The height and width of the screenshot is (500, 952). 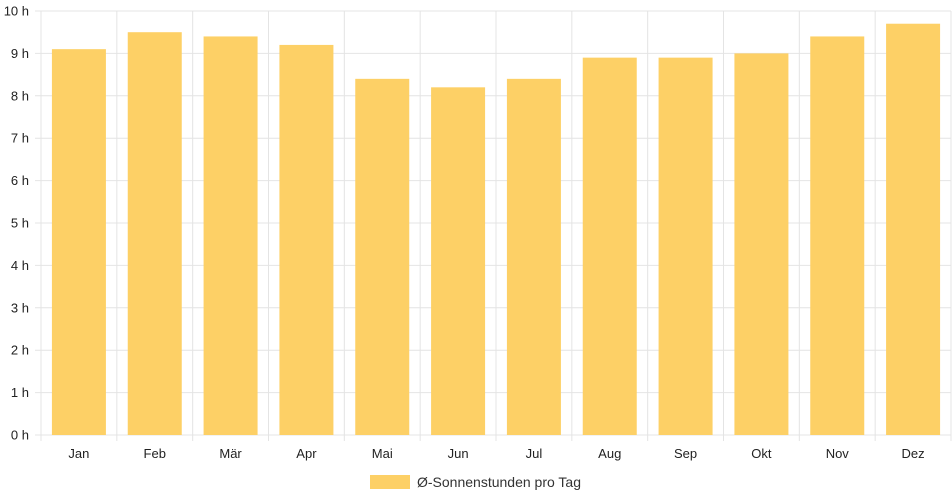 What do you see at coordinates (154, 233) in the screenshot?
I see `bar-feb` at bounding box center [154, 233].